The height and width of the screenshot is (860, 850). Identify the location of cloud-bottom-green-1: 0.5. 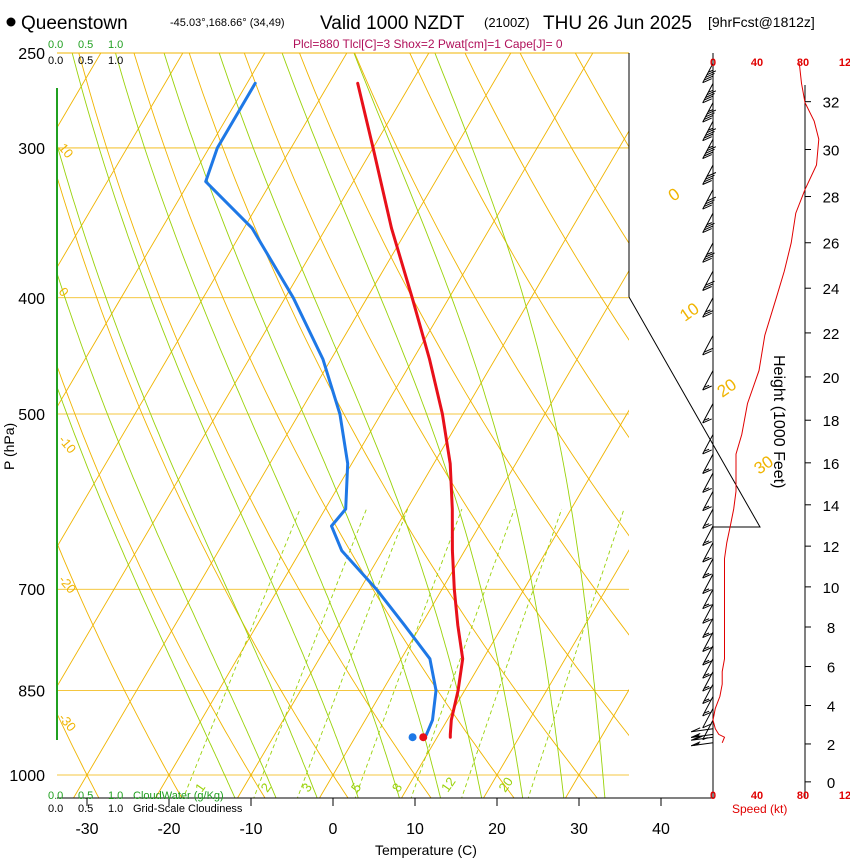
(85, 796).